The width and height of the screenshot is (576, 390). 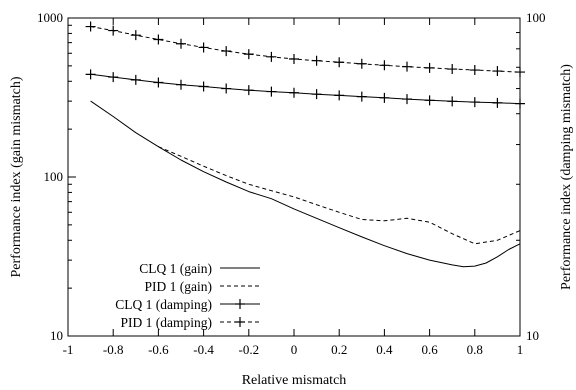 I want to click on series-line-clq-1-damping, so click(x=305, y=89).